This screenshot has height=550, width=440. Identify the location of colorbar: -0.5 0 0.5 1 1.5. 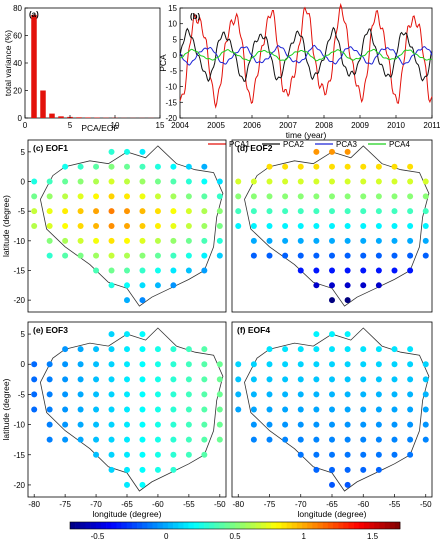
(235, 531).